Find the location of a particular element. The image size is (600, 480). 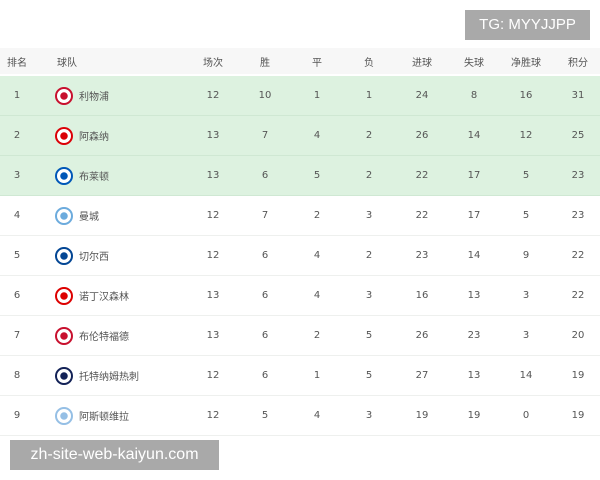

points-cell: 25 is located at coordinates (578, 135).